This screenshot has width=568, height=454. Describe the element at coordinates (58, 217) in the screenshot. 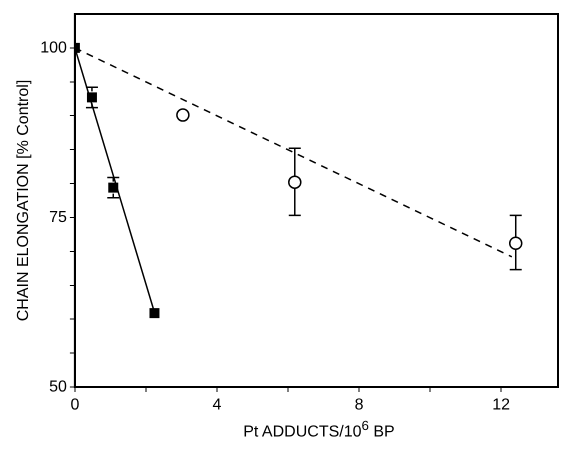

I see `y-tick-label: 75` at that location.